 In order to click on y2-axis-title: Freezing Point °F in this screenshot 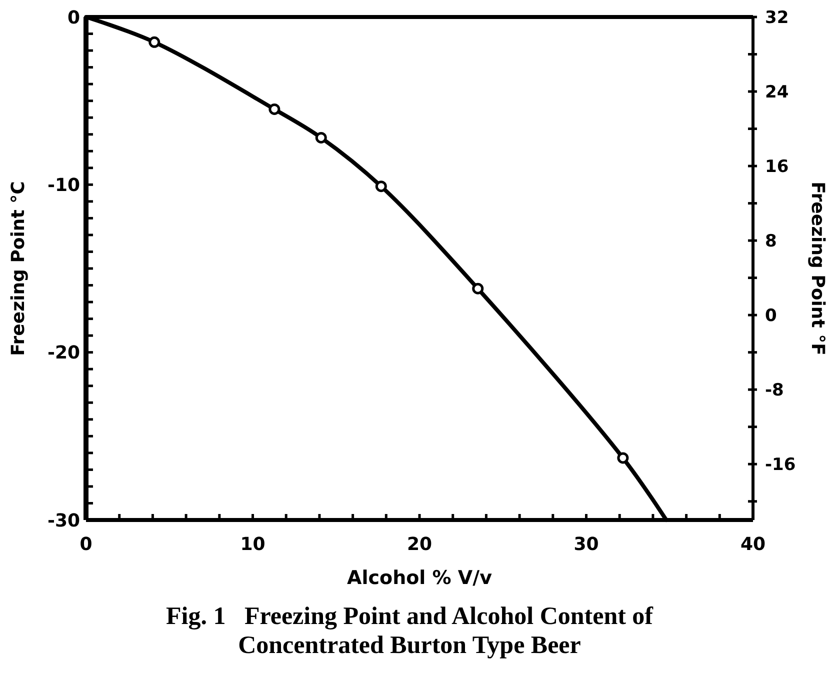, I will do `click(817, 269)`.